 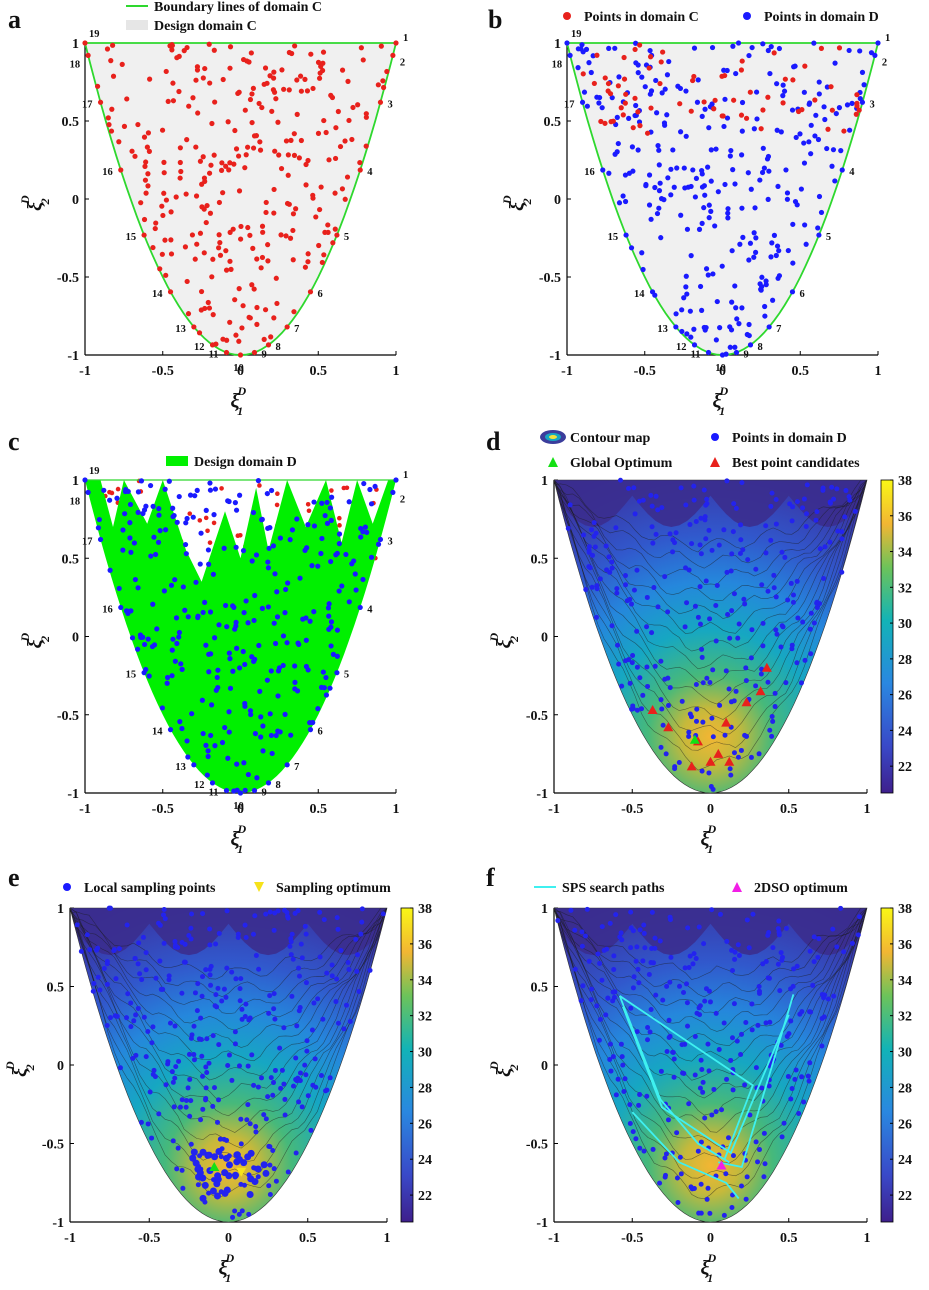 What do you see at coordinates (35, 641) in the screenshot?
I see `y-axis-label: ξD 2` at bounding box center [35, 641].